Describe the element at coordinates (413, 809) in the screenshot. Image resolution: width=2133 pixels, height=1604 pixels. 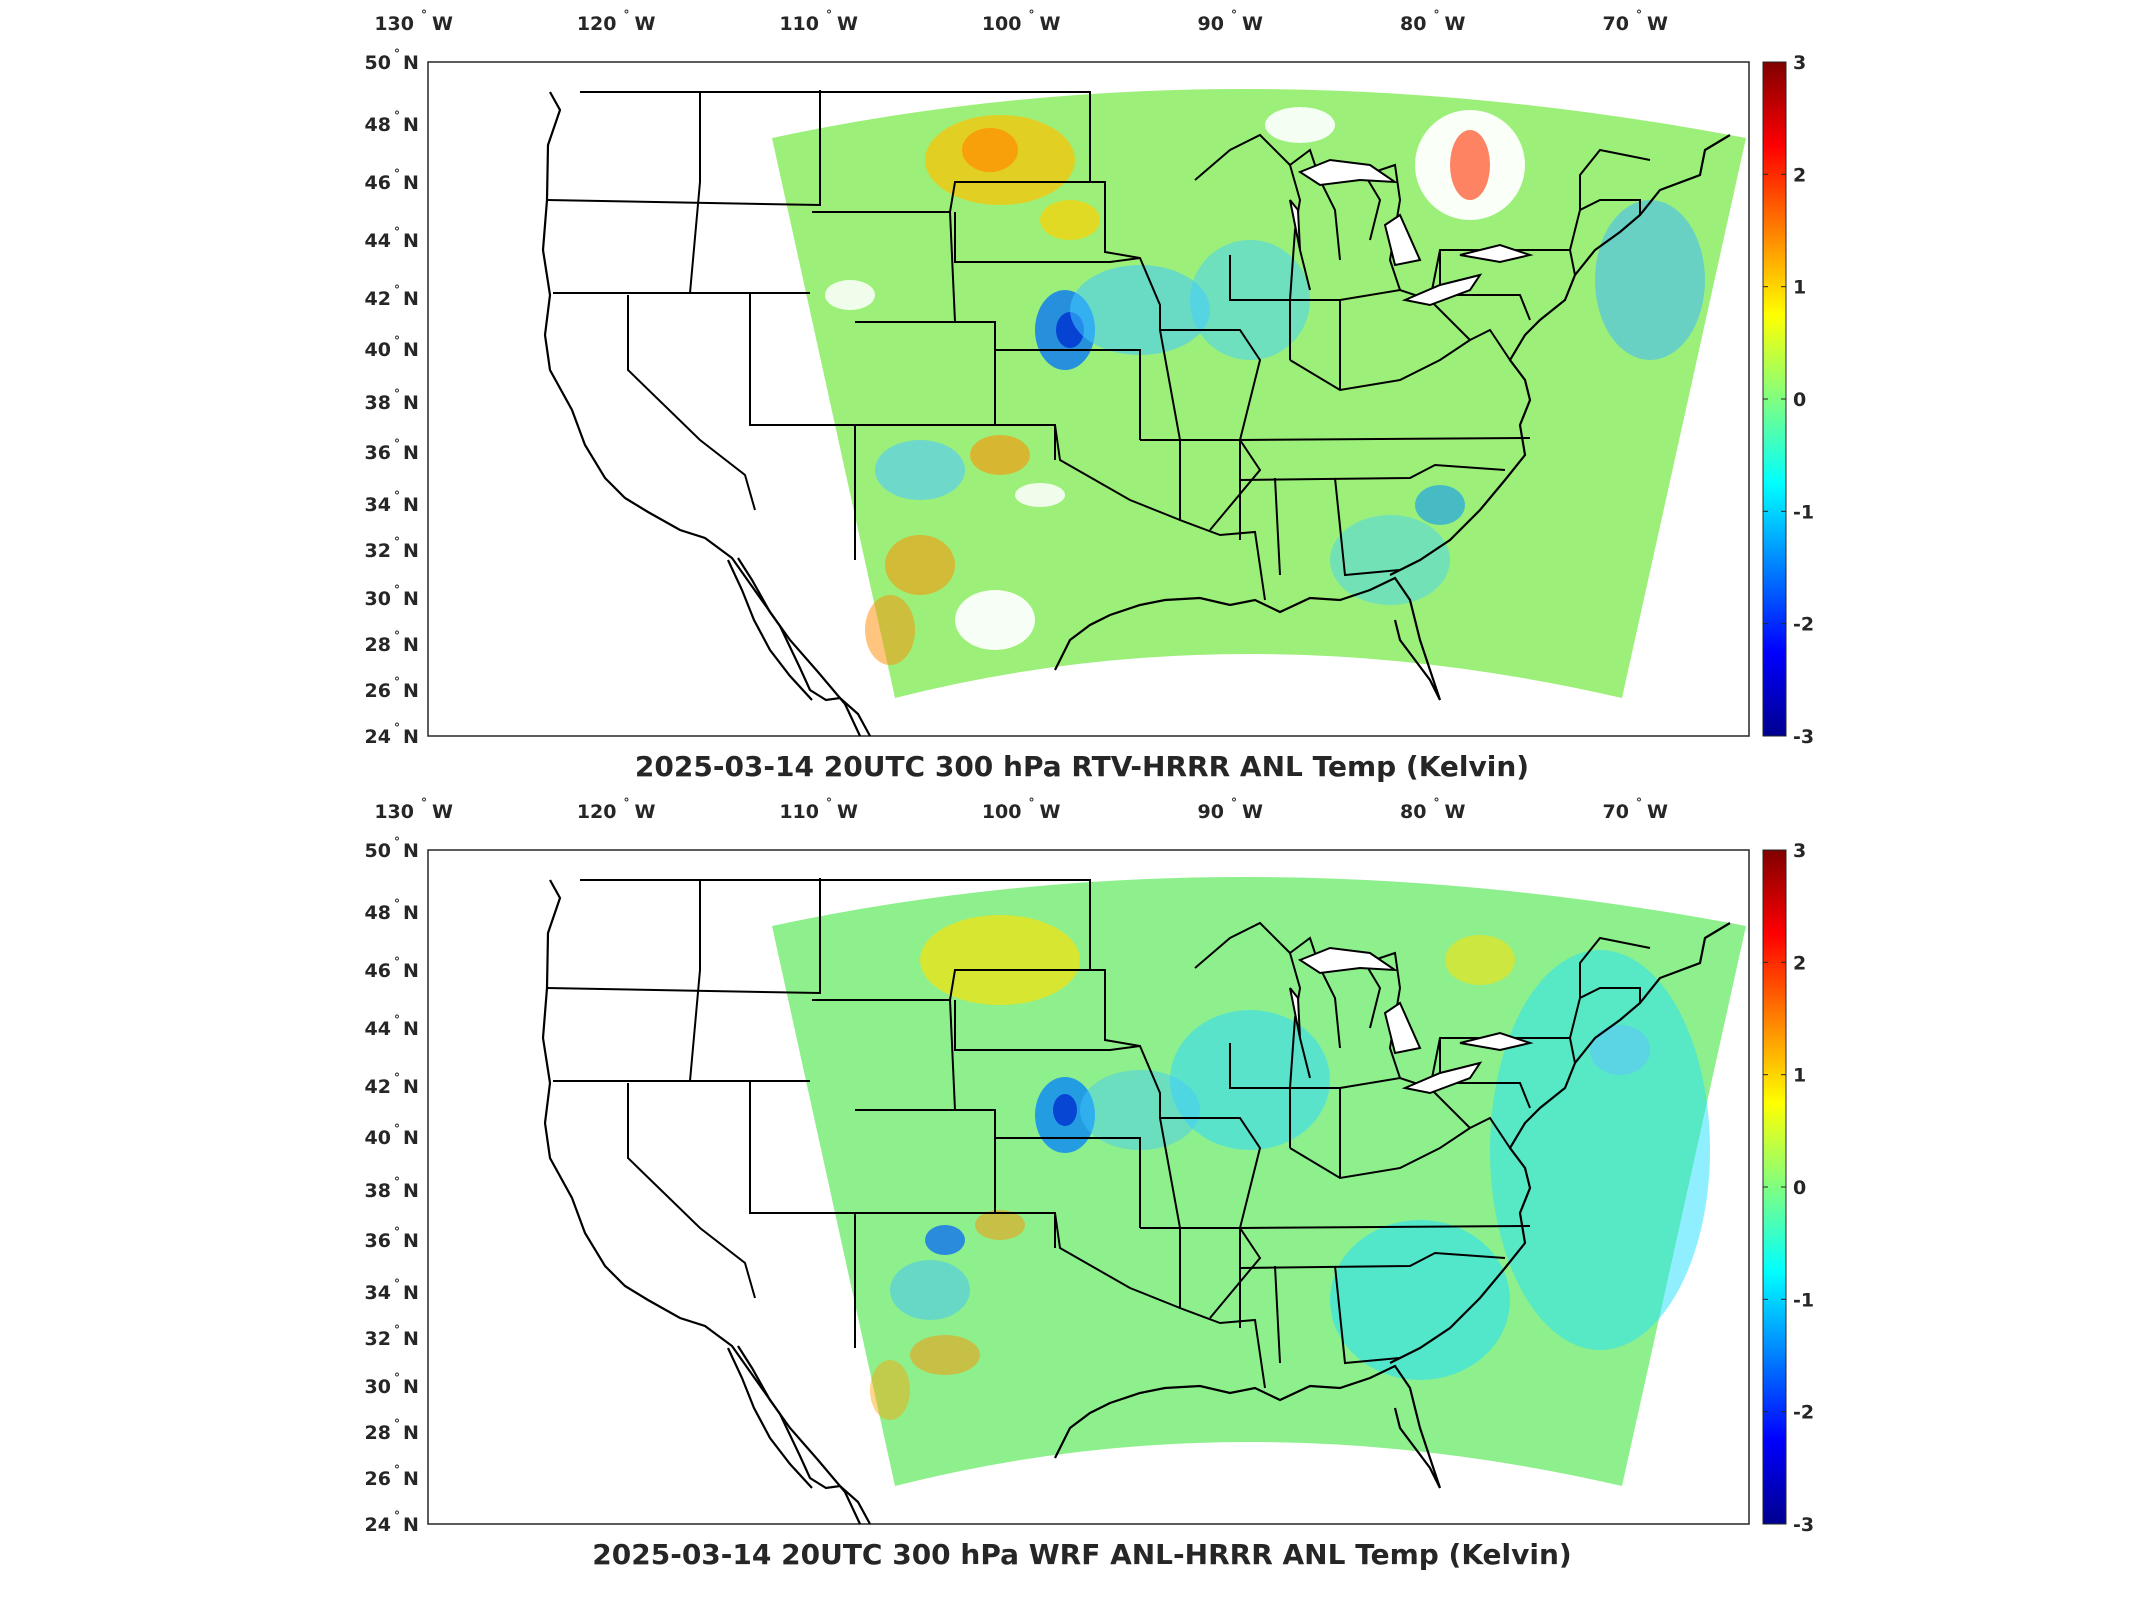
I see `lon-tick: 130 ° W` at that location.